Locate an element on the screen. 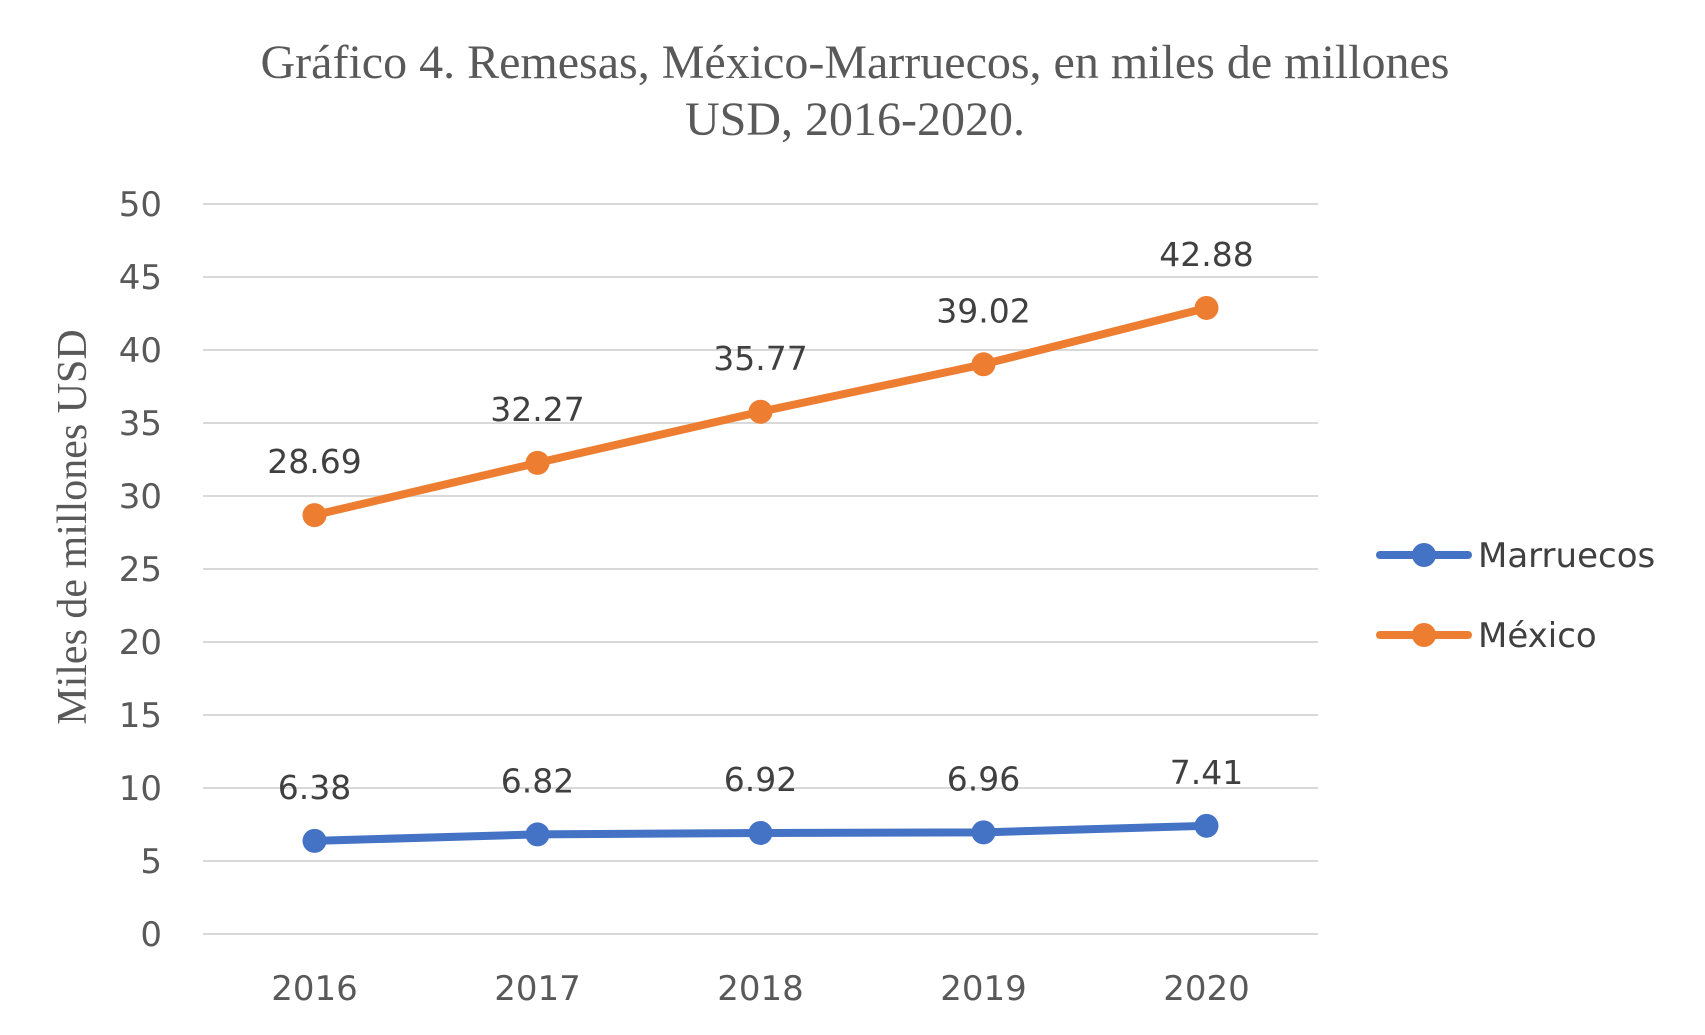 This screenshot has width=1705, height=1035. y-tick-label: 15 is located at coordinates (140, 716).